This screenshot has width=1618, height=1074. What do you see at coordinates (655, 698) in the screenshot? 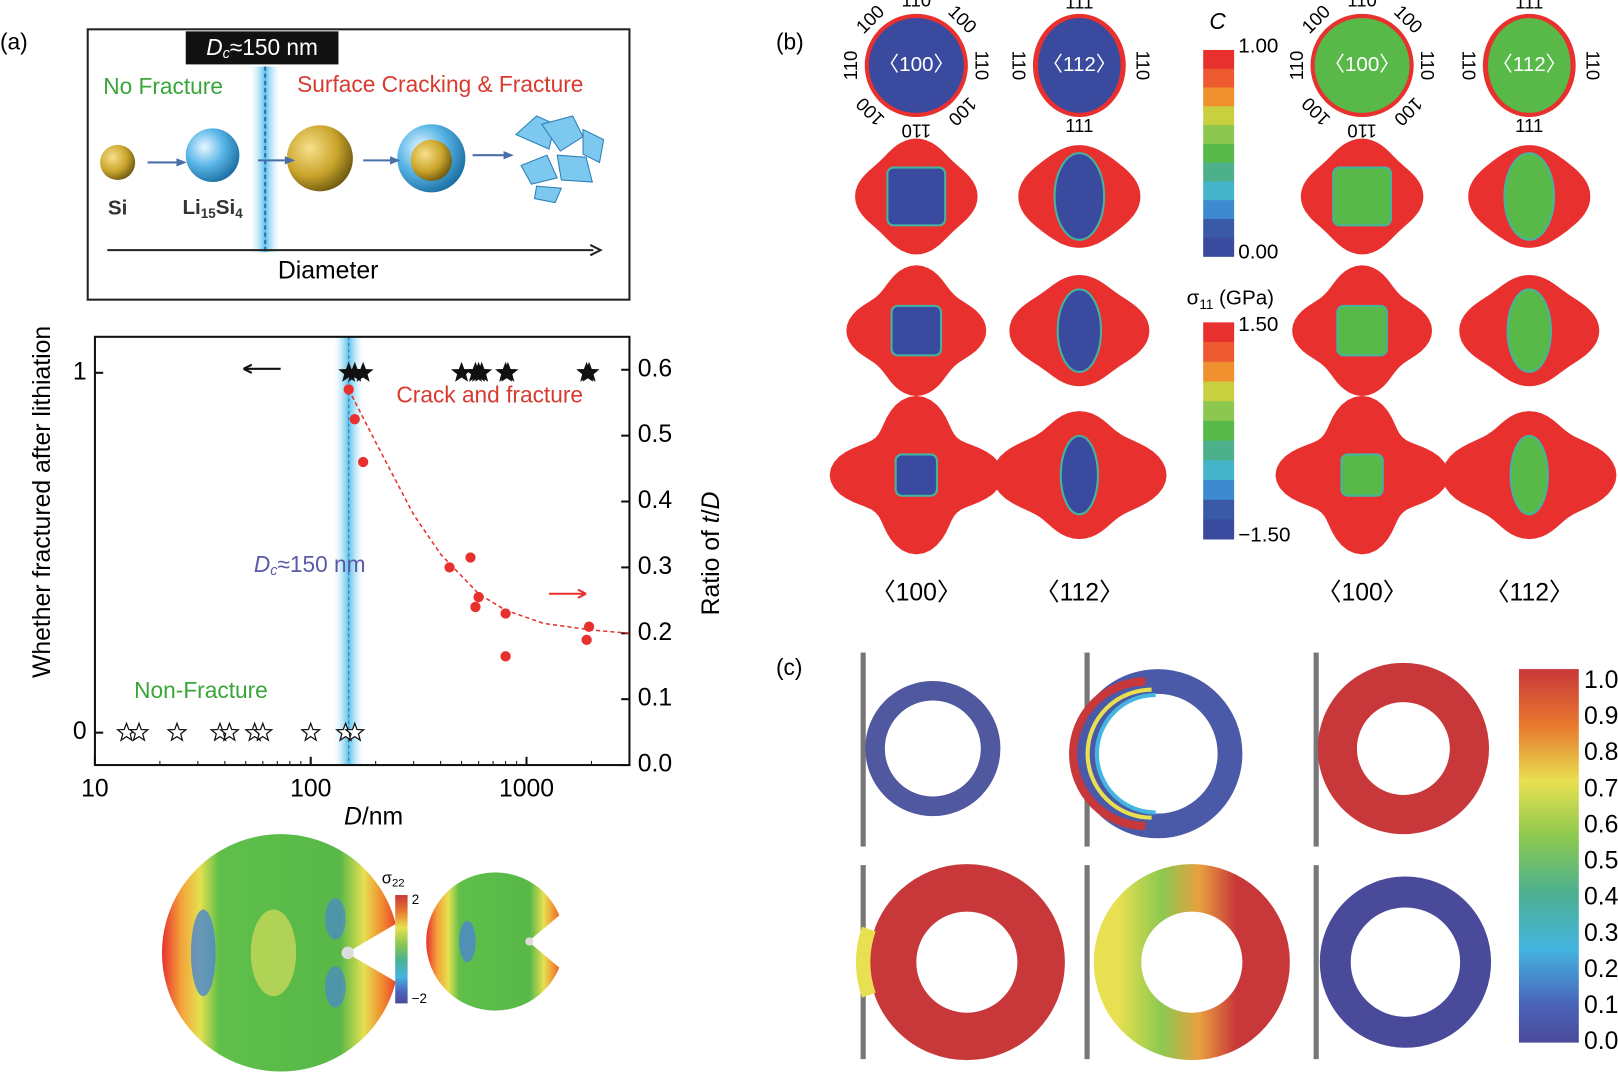
I see `y2-tick-label: 0.1` at bounding box center [655, 698].